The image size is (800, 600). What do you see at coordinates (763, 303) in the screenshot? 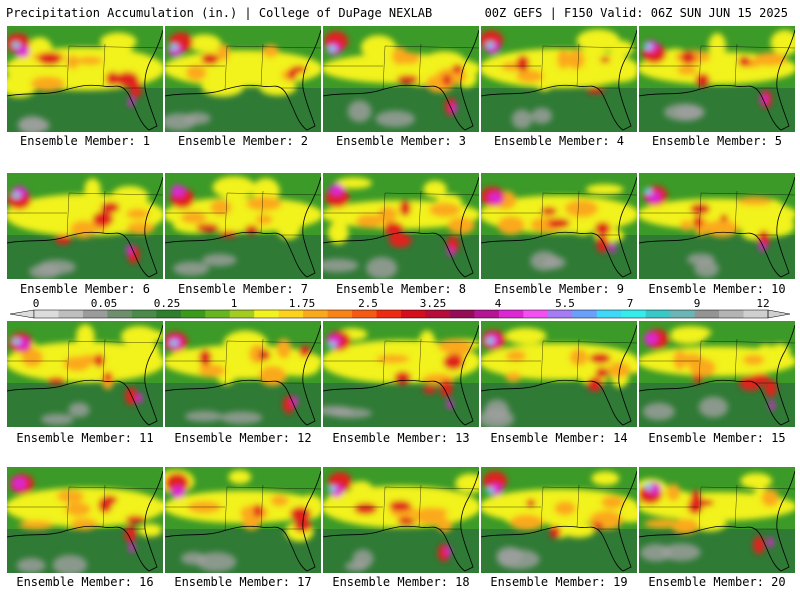
I see `colorbar-tick-label: 12` at bounding box center [763, 303].